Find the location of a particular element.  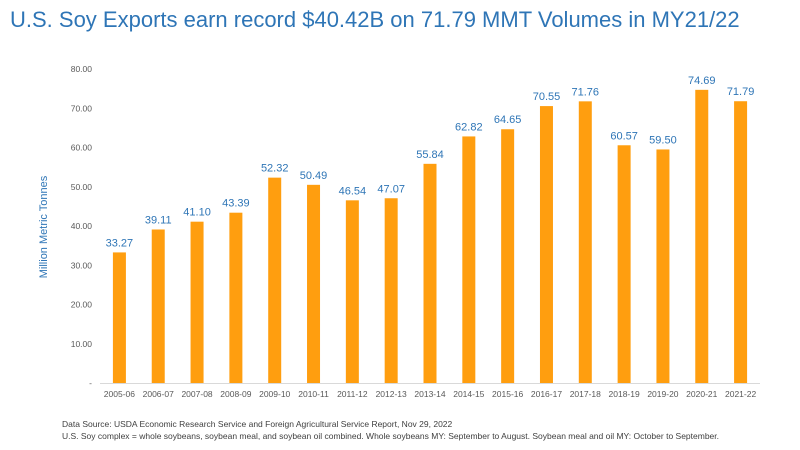

y-tick-label: - is located at coordinates (90, 383).